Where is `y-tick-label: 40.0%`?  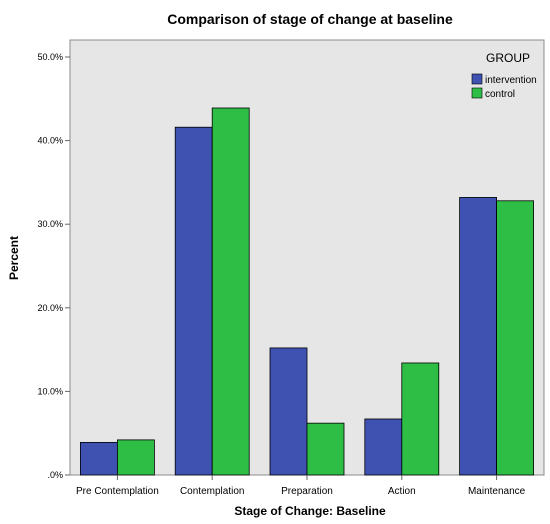 y-tick-label: 40.0% is located at coordinates (50, 141).